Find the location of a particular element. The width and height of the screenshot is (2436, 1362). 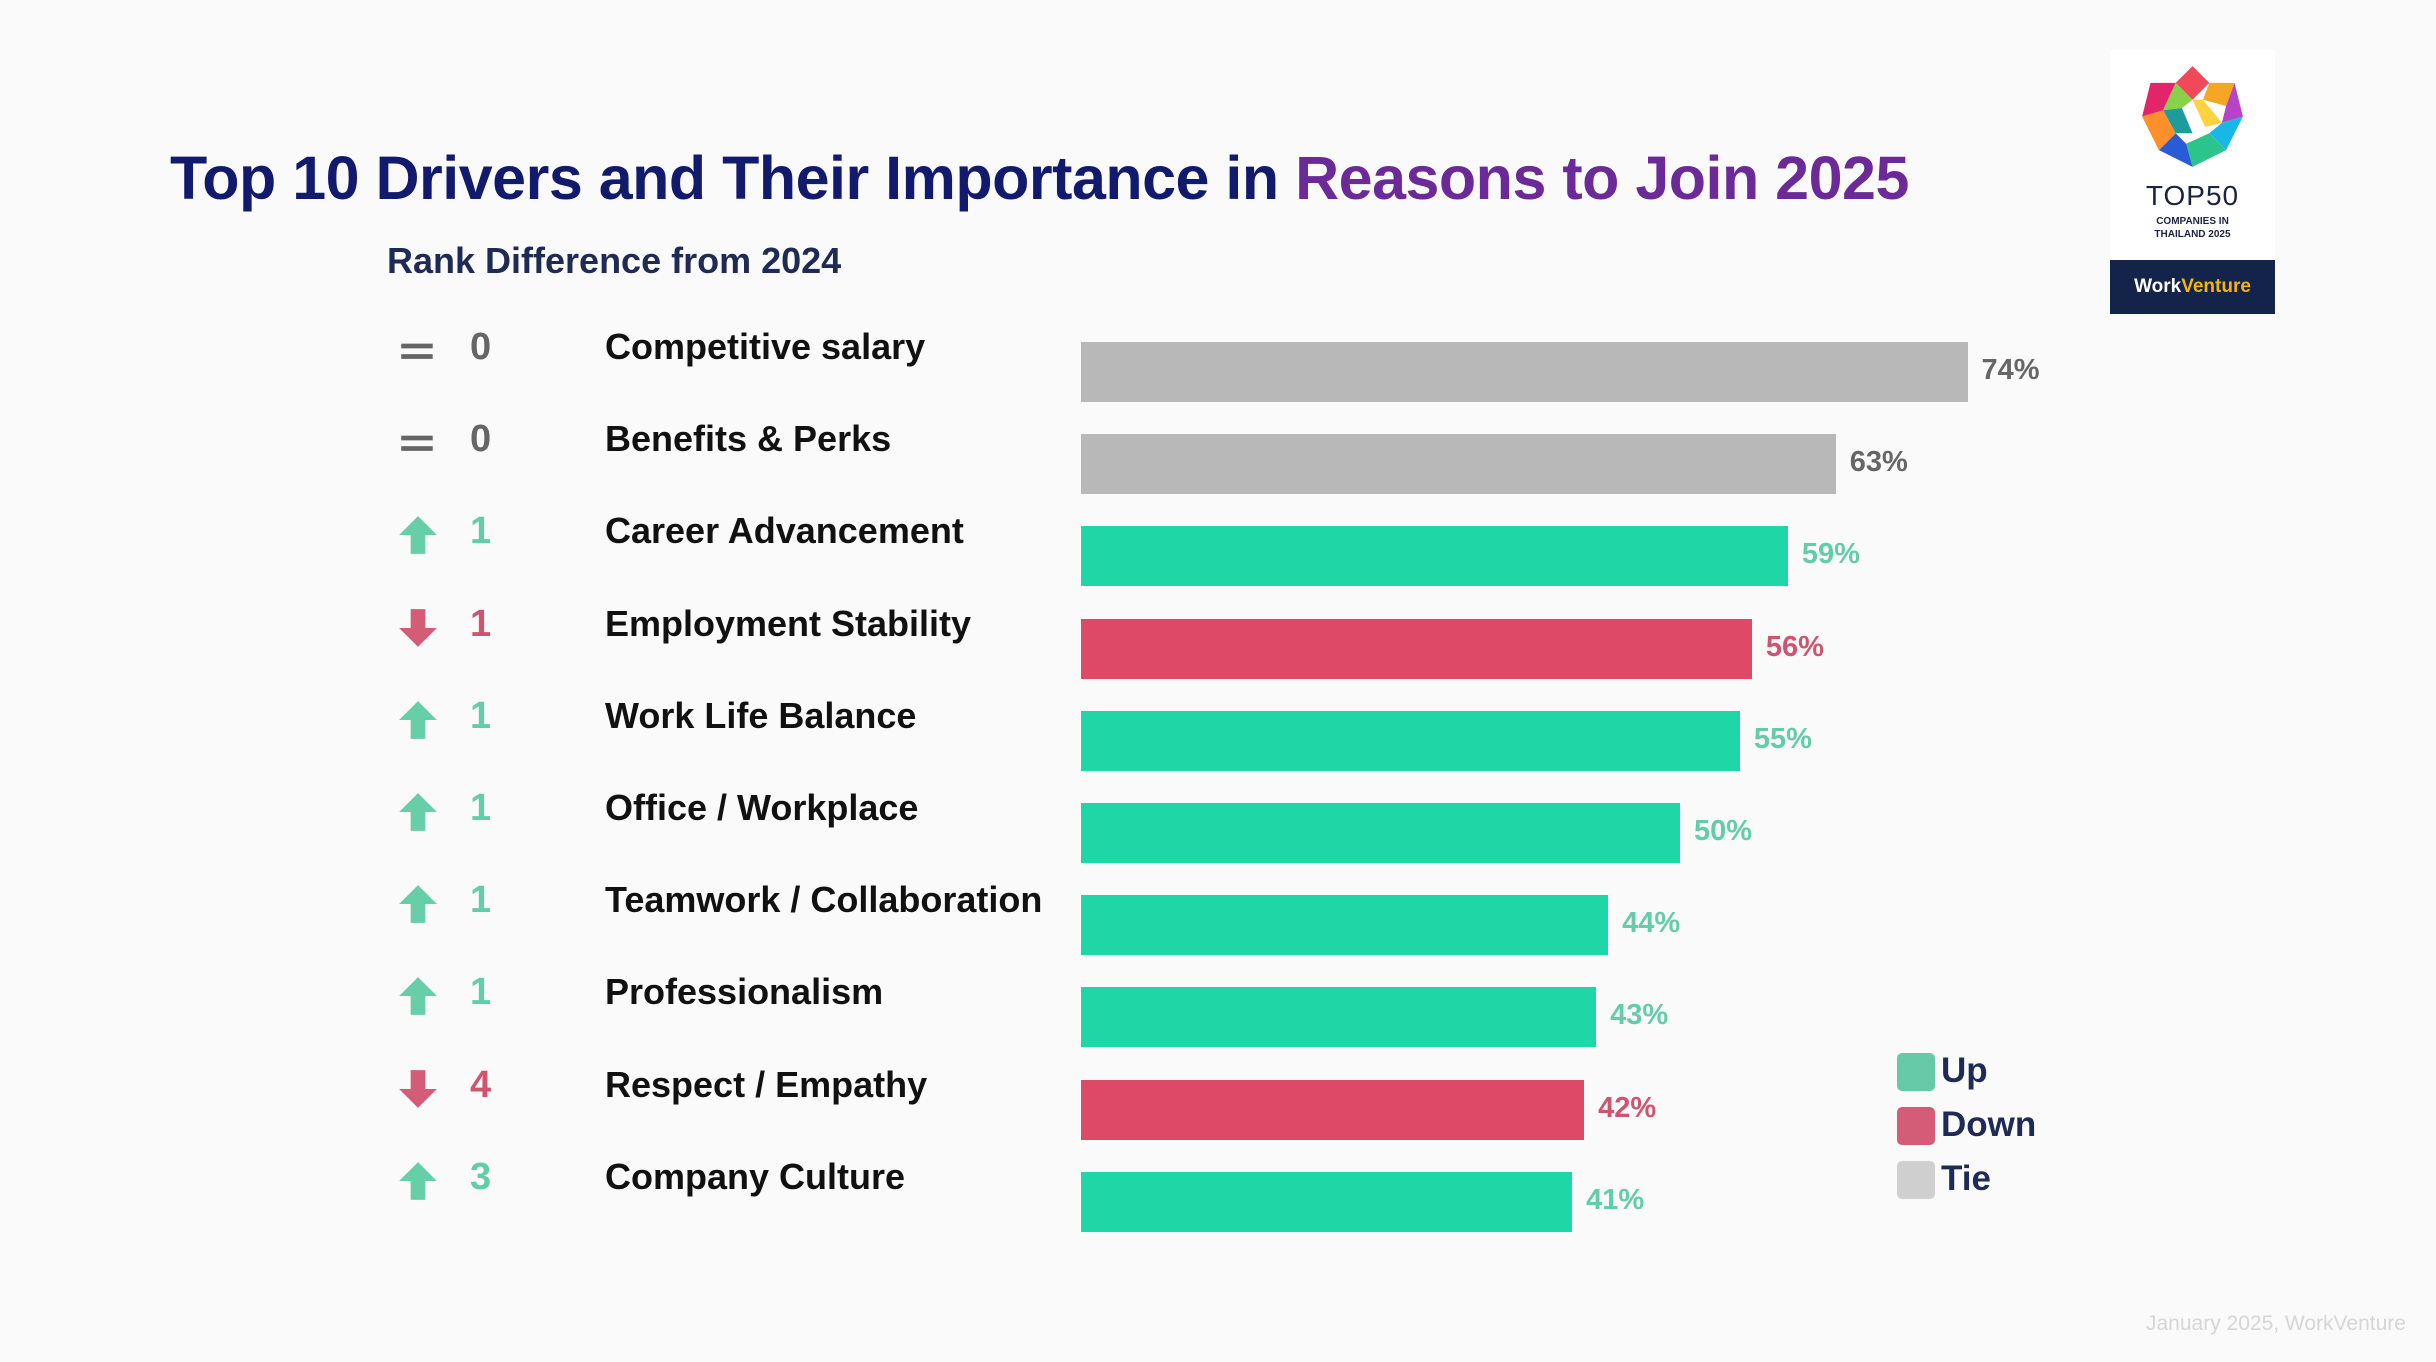

rank-change-value: 4 is located at coordinates (481, 1084).